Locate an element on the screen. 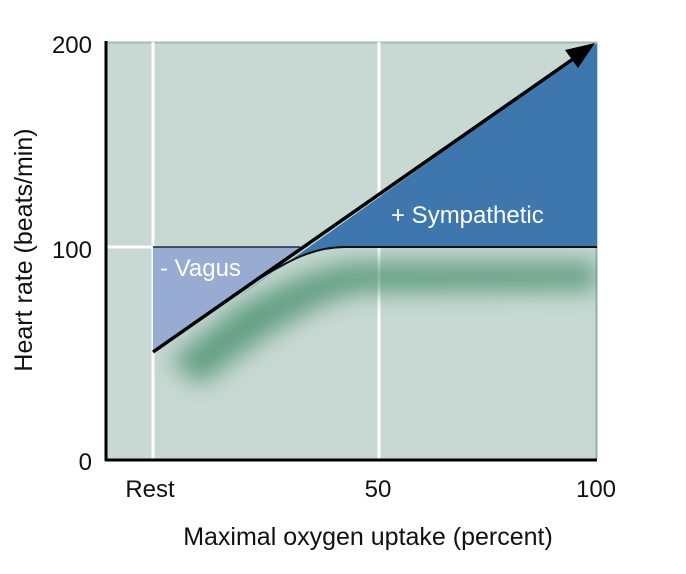 This screenshot has height=574, width=686. arrow-head-icon is located at coordinates (580, 55).